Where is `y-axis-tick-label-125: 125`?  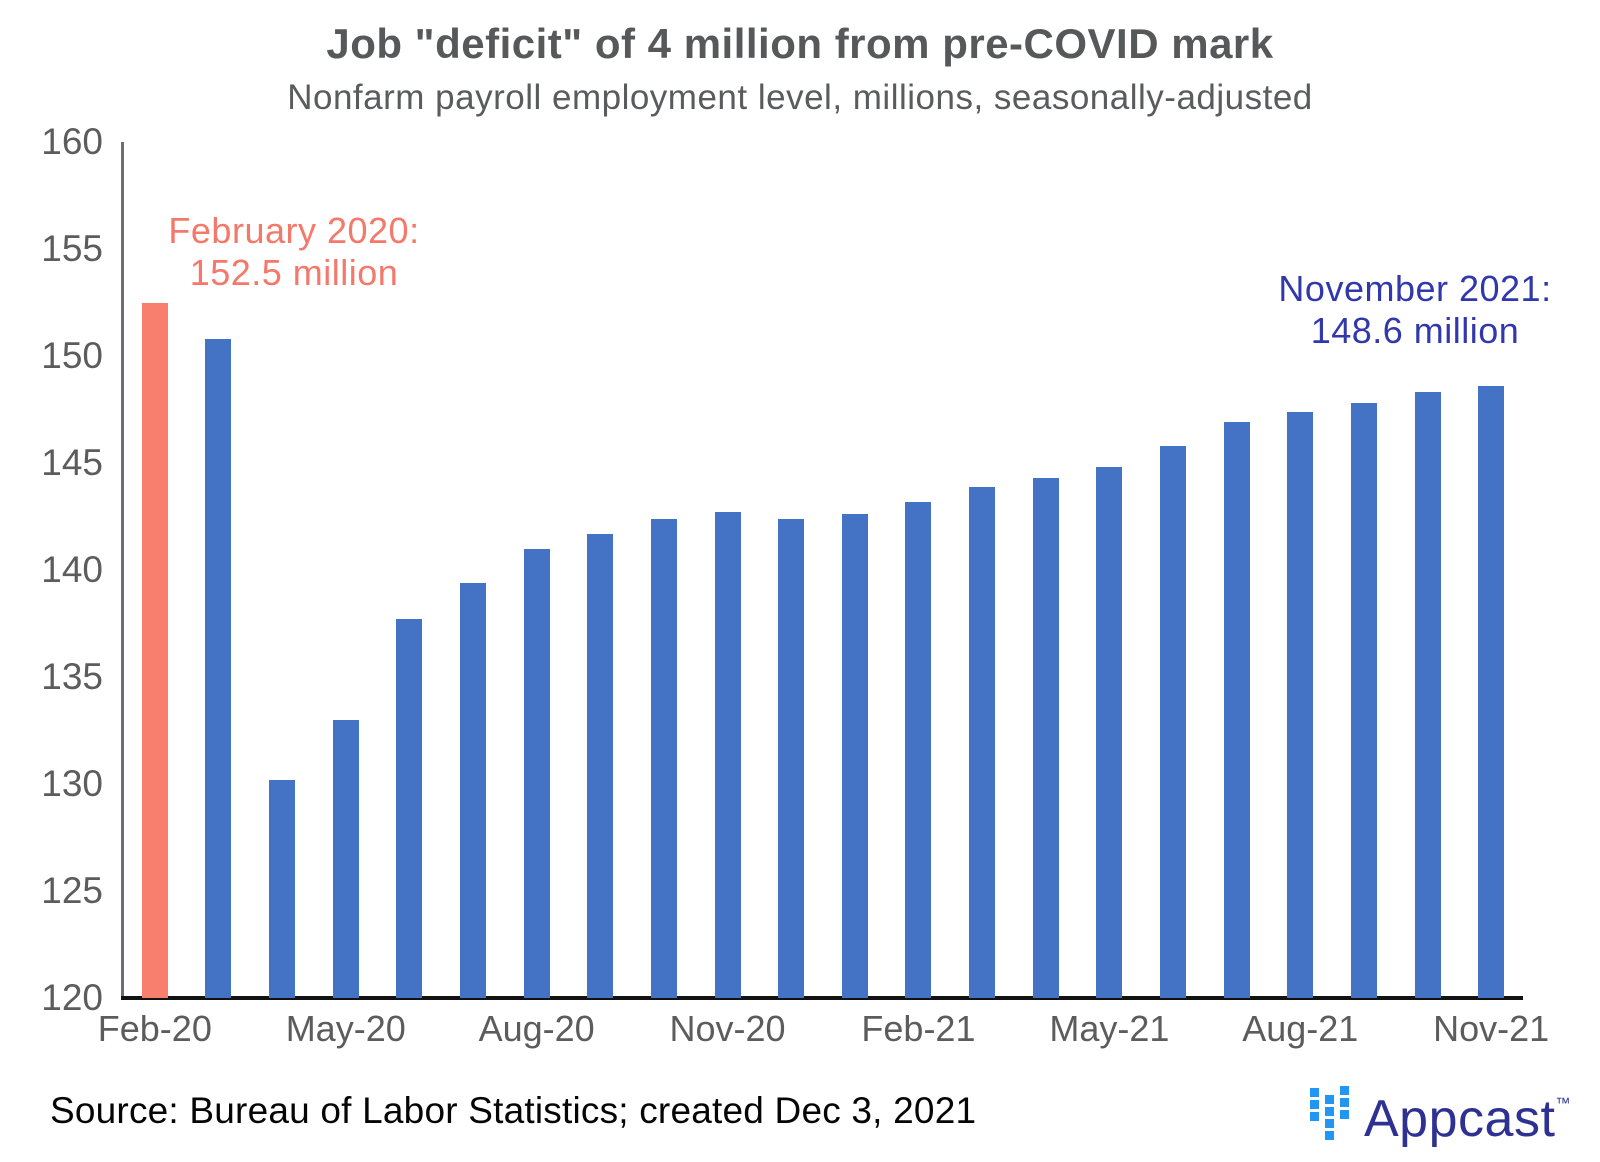 y-axis-tick-label-125: 125 is located at coordinates (72, 890).